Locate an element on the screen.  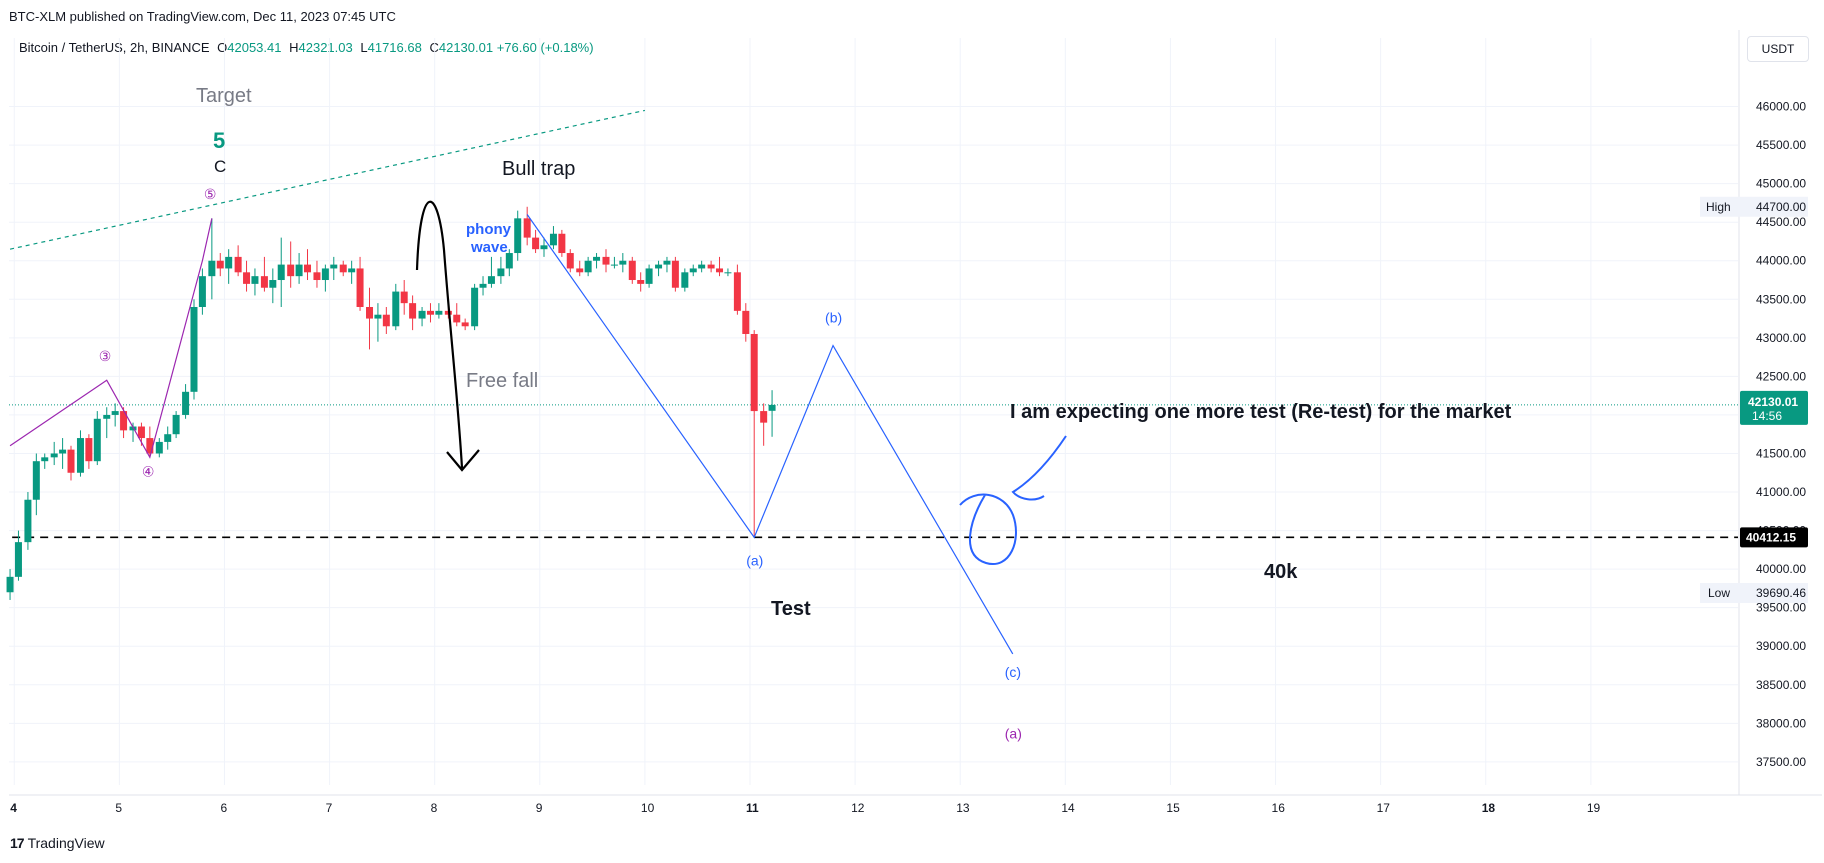
currency-button: USDT is located at coordinates (1778, 49).